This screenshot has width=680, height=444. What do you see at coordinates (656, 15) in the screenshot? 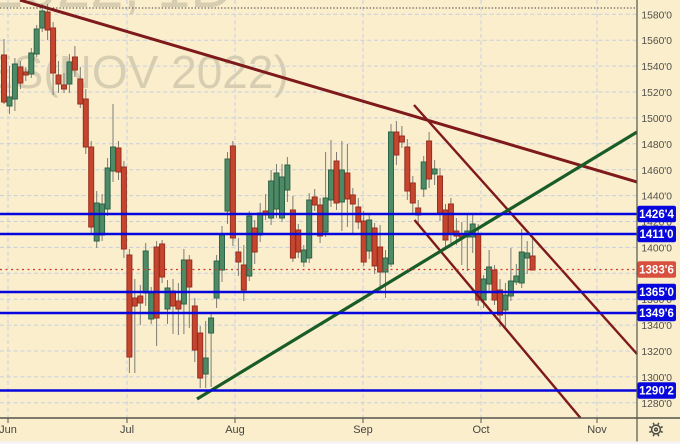
I see `svg-text: 1580'0` at bounding box center [656, 15].